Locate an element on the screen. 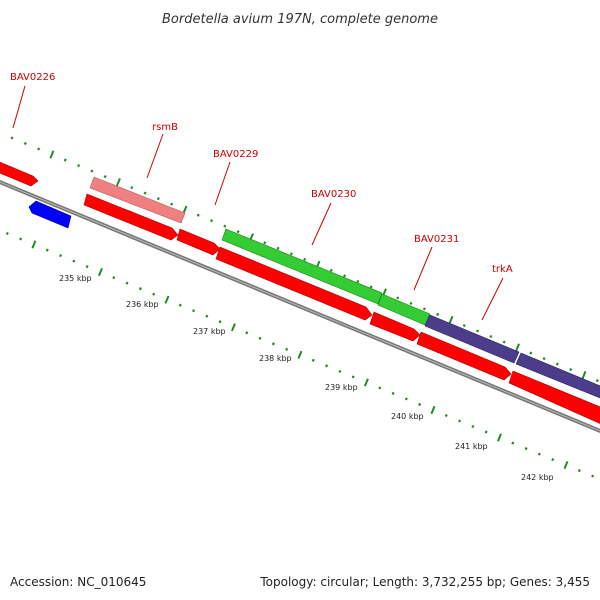 Image resolution: width=600 pixels, height=600 pixels. gene-arrow-rsmb is located at coordinates (137, 200).